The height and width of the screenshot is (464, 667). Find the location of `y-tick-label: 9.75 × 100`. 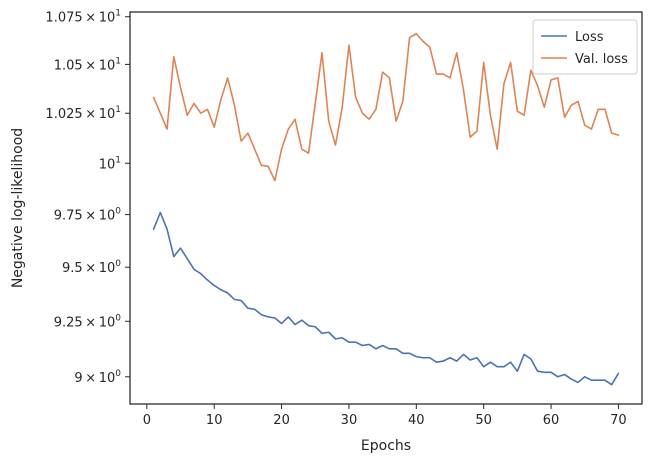

y-tick-label: 9.75 × 100 is located at coordinates (88, 215).